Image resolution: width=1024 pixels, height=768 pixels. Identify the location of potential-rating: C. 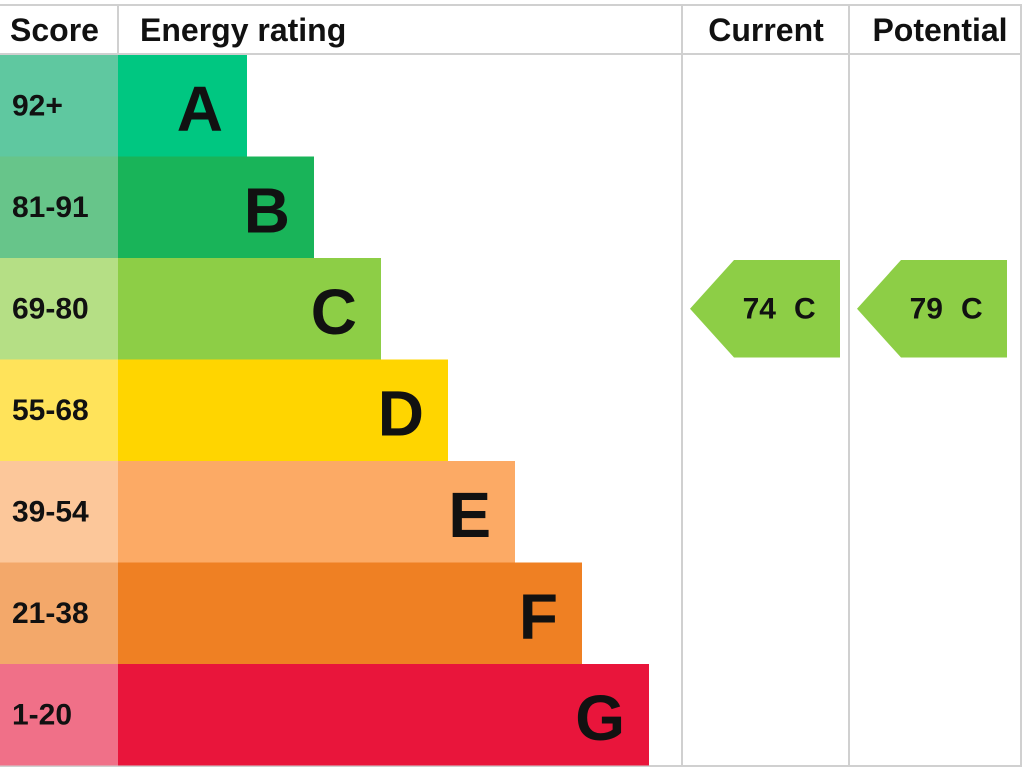
(972, 308).